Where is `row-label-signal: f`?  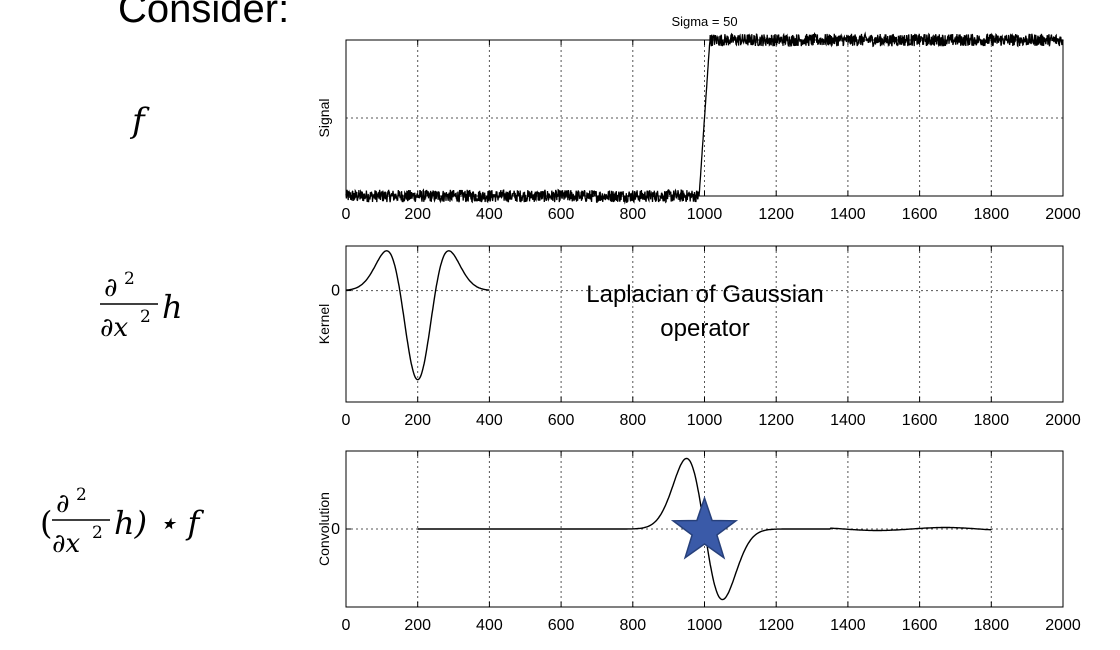
row-label-signal: f is located at coordinates (139, 121).